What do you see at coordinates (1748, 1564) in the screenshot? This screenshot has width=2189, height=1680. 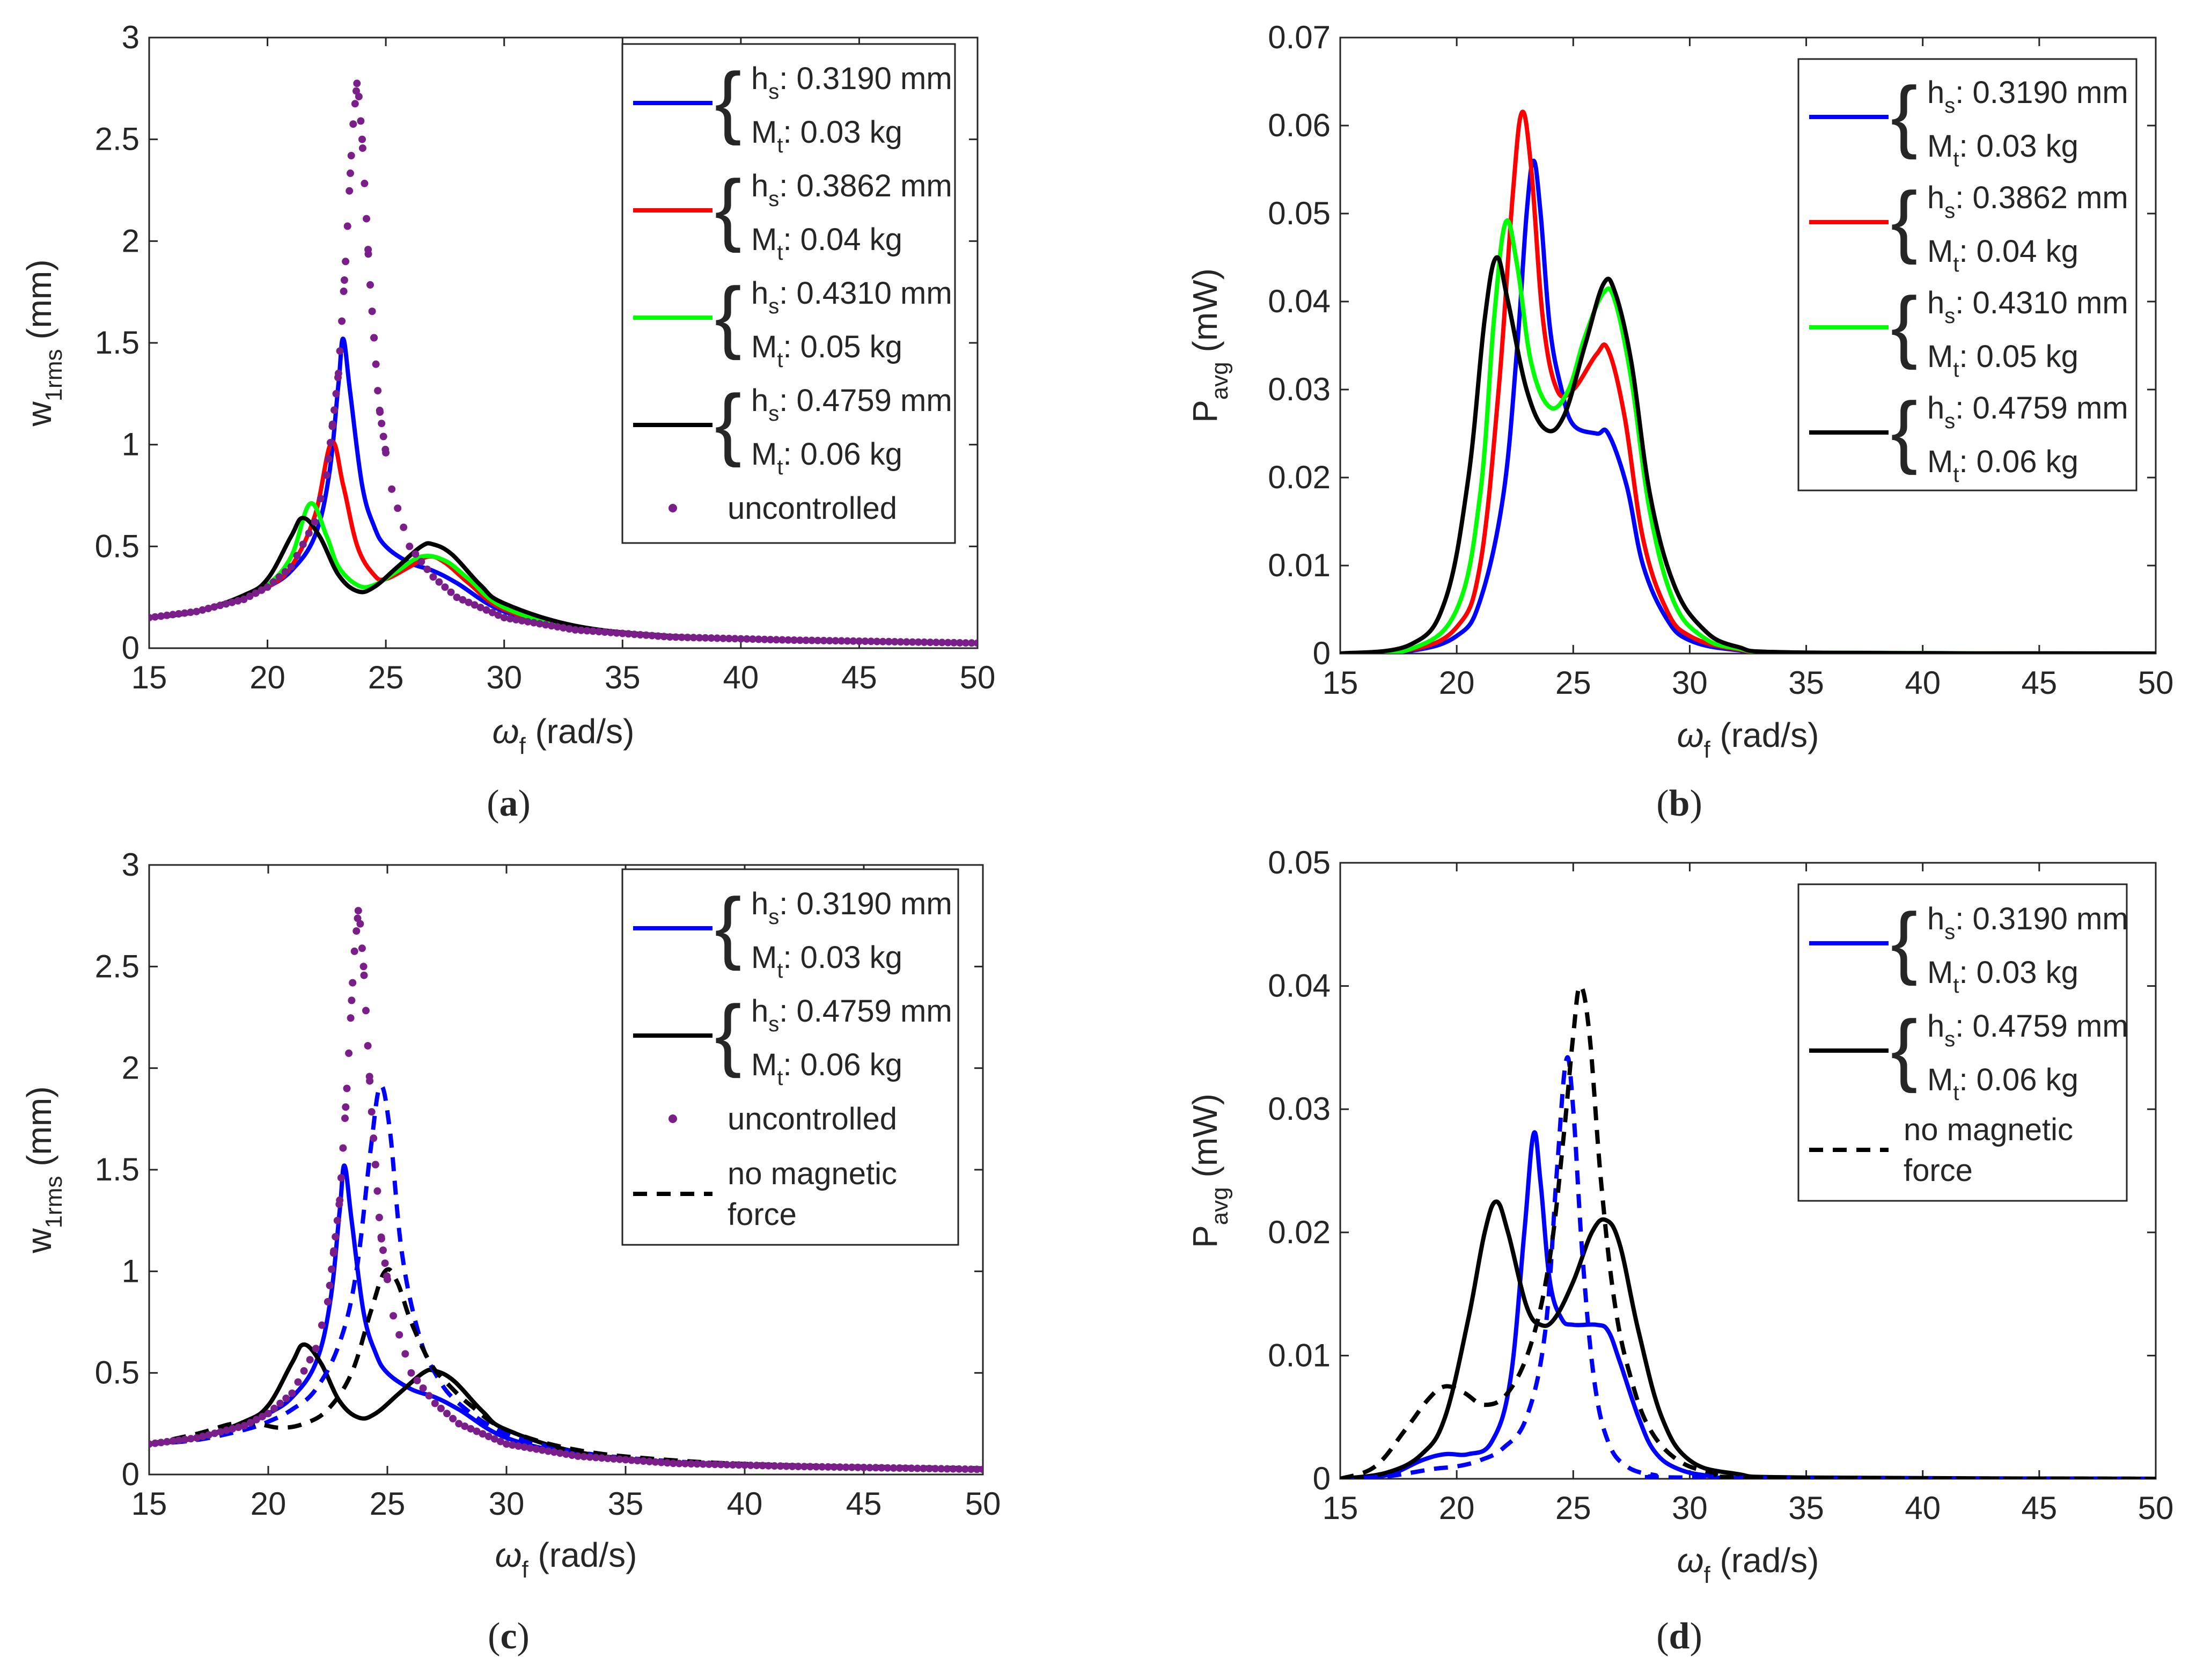 I see `x-axis-label: ωf (rad/s)` at bounding box center [1748, 1564].